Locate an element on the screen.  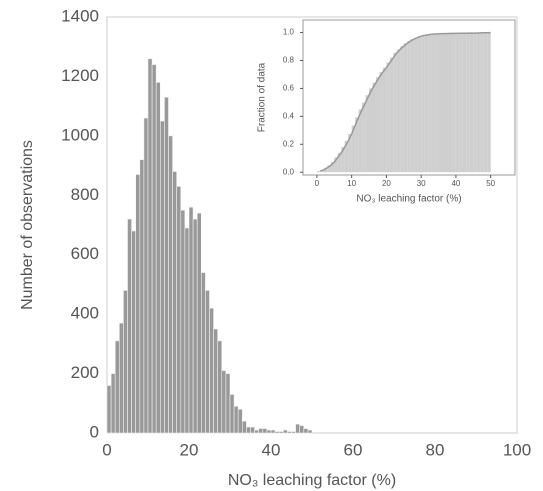
x-tick-label: 20 is located at coordinates (189, 449).